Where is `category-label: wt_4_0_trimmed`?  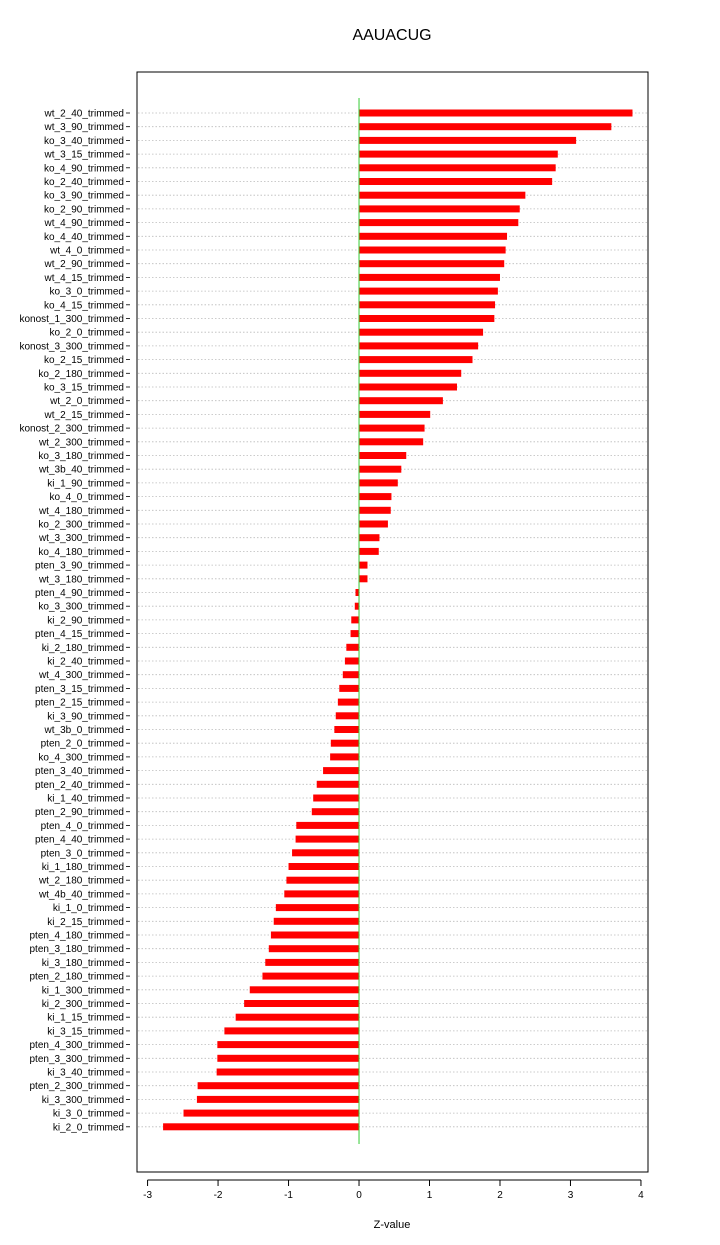 category-label: wt_4_0_trimmed is located at coordinates (86, 251).